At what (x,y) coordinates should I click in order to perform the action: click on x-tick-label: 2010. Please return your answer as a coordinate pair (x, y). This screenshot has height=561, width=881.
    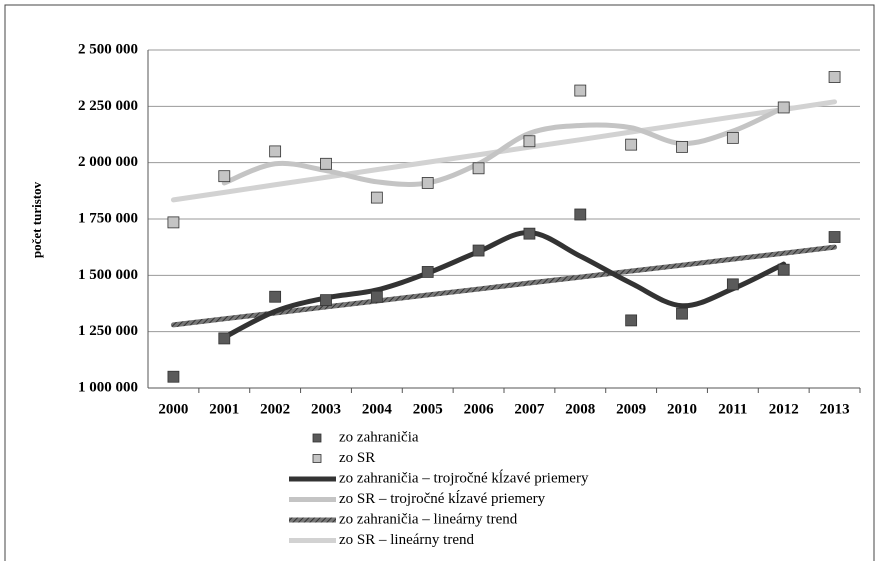
    Looking at the image, I should click on (682, 409).